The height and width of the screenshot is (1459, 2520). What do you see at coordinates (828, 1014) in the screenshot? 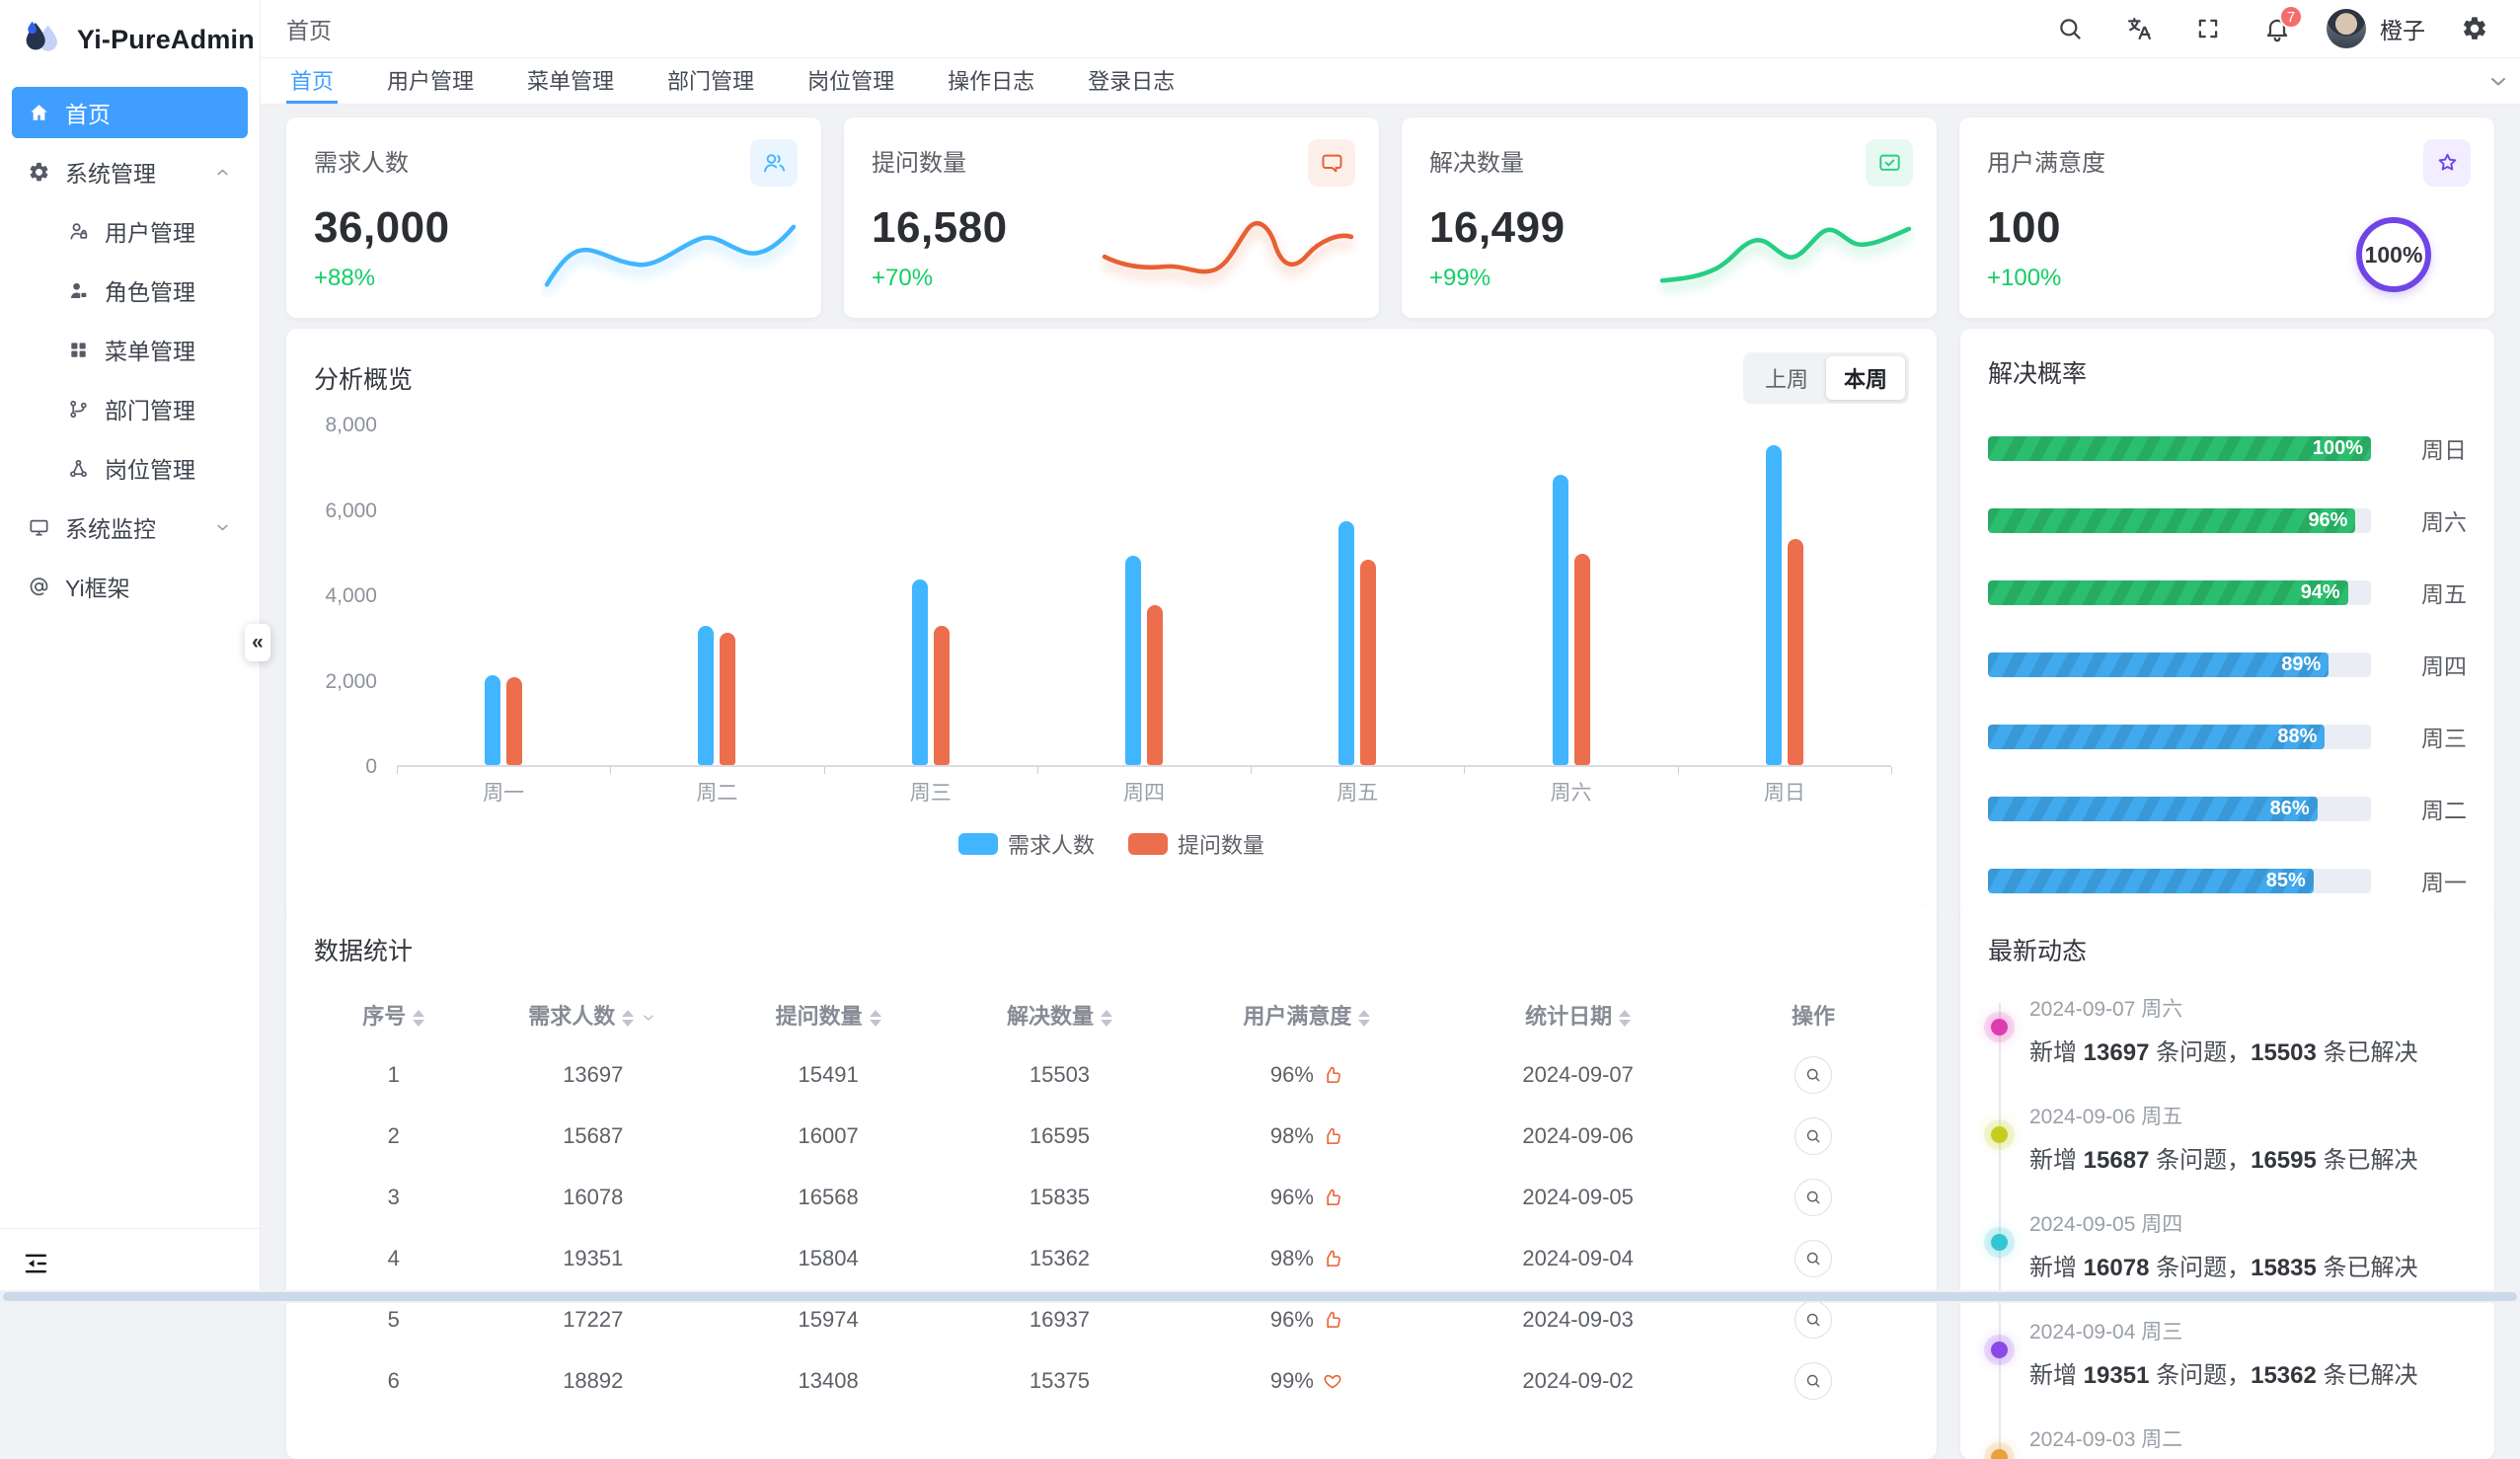
I see `column-header-提问数量: 提问数量` at bounding box center [828, 1014].